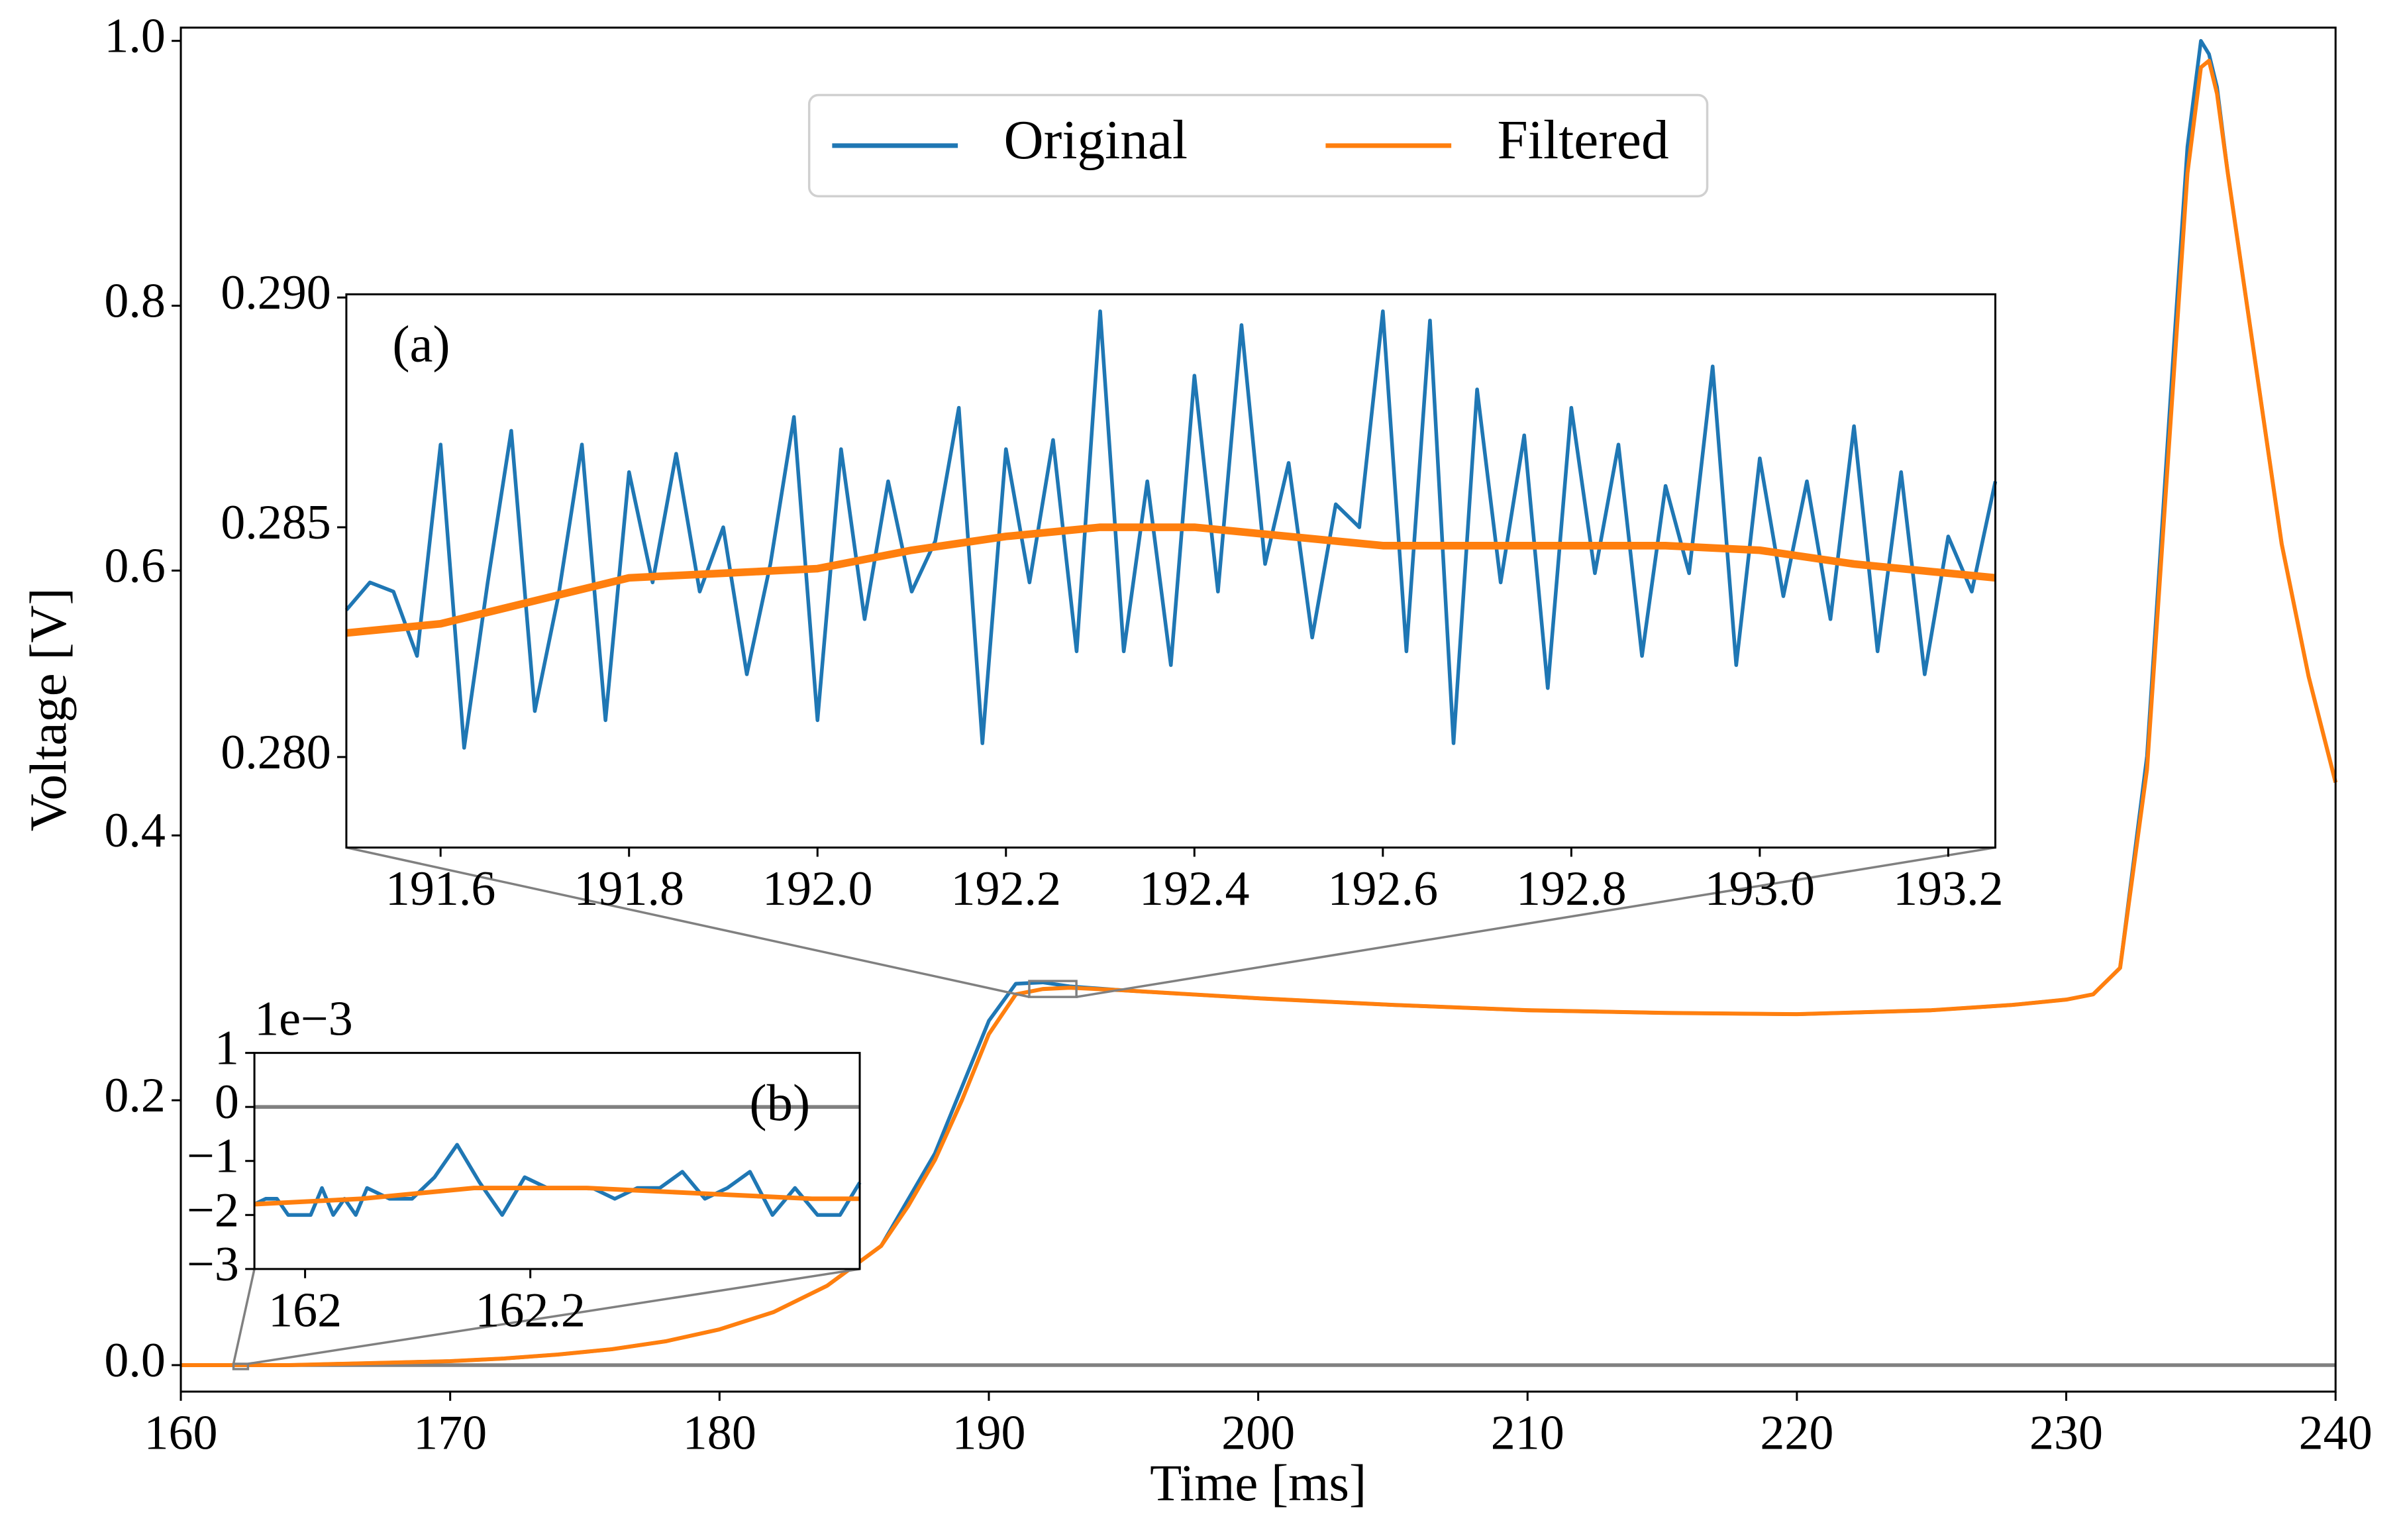  I want to click on x-tick-label: 240, so click(2336, 1433).